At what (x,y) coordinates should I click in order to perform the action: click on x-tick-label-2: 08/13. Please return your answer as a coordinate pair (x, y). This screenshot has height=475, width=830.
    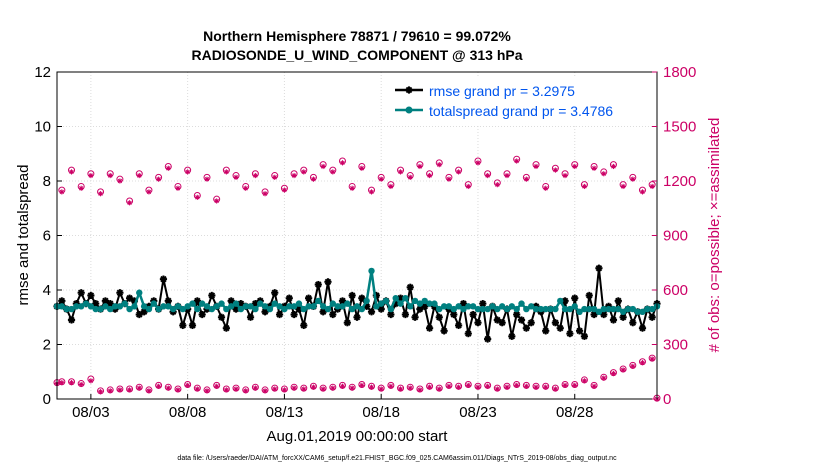
    Looking at the image, I should click on (285, 412).